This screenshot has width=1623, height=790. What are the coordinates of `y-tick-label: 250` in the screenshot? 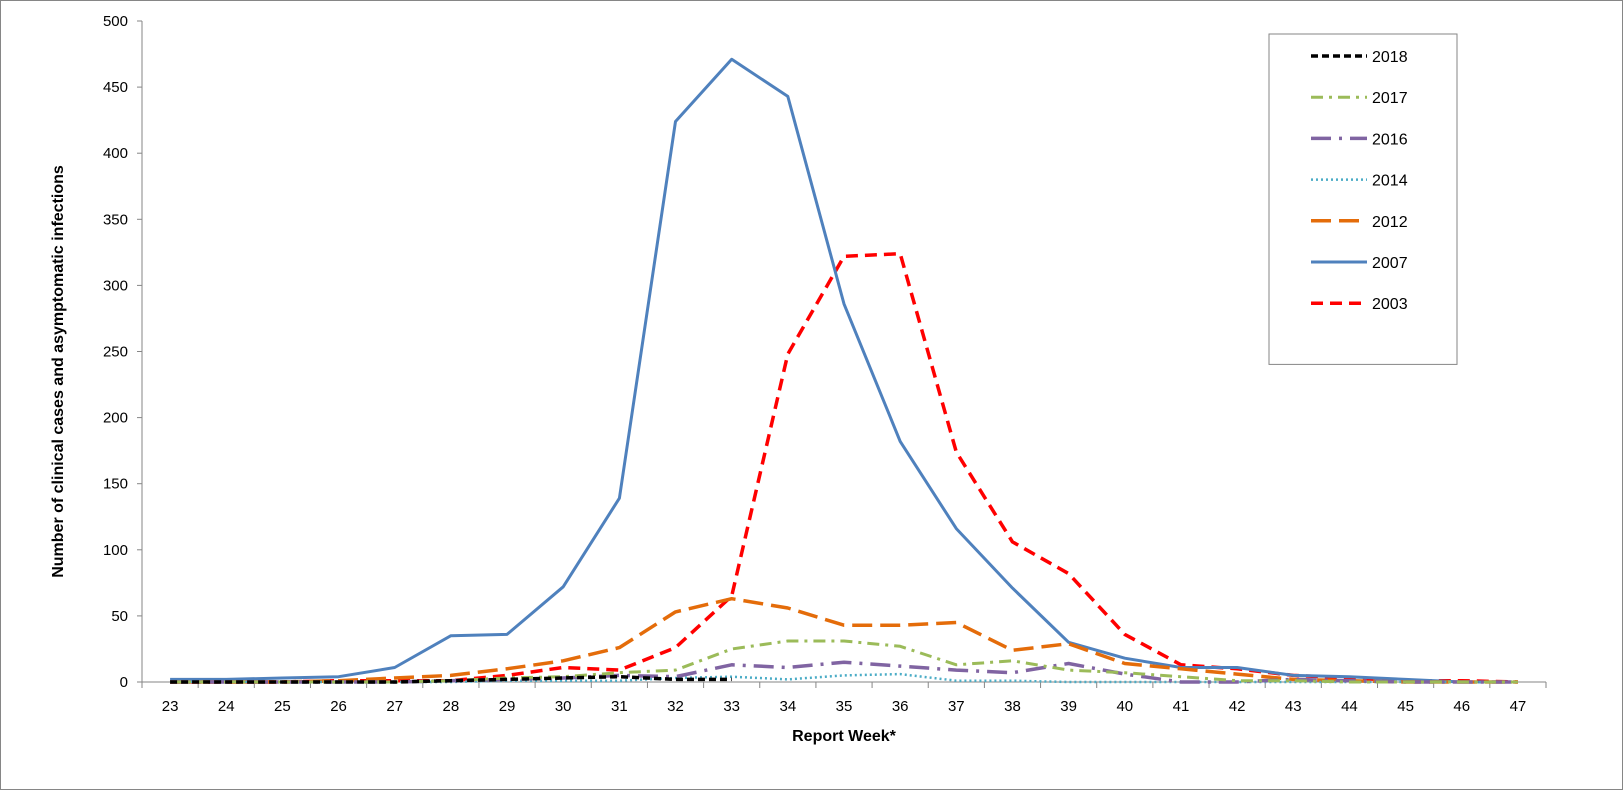 It's located at (115, 352).